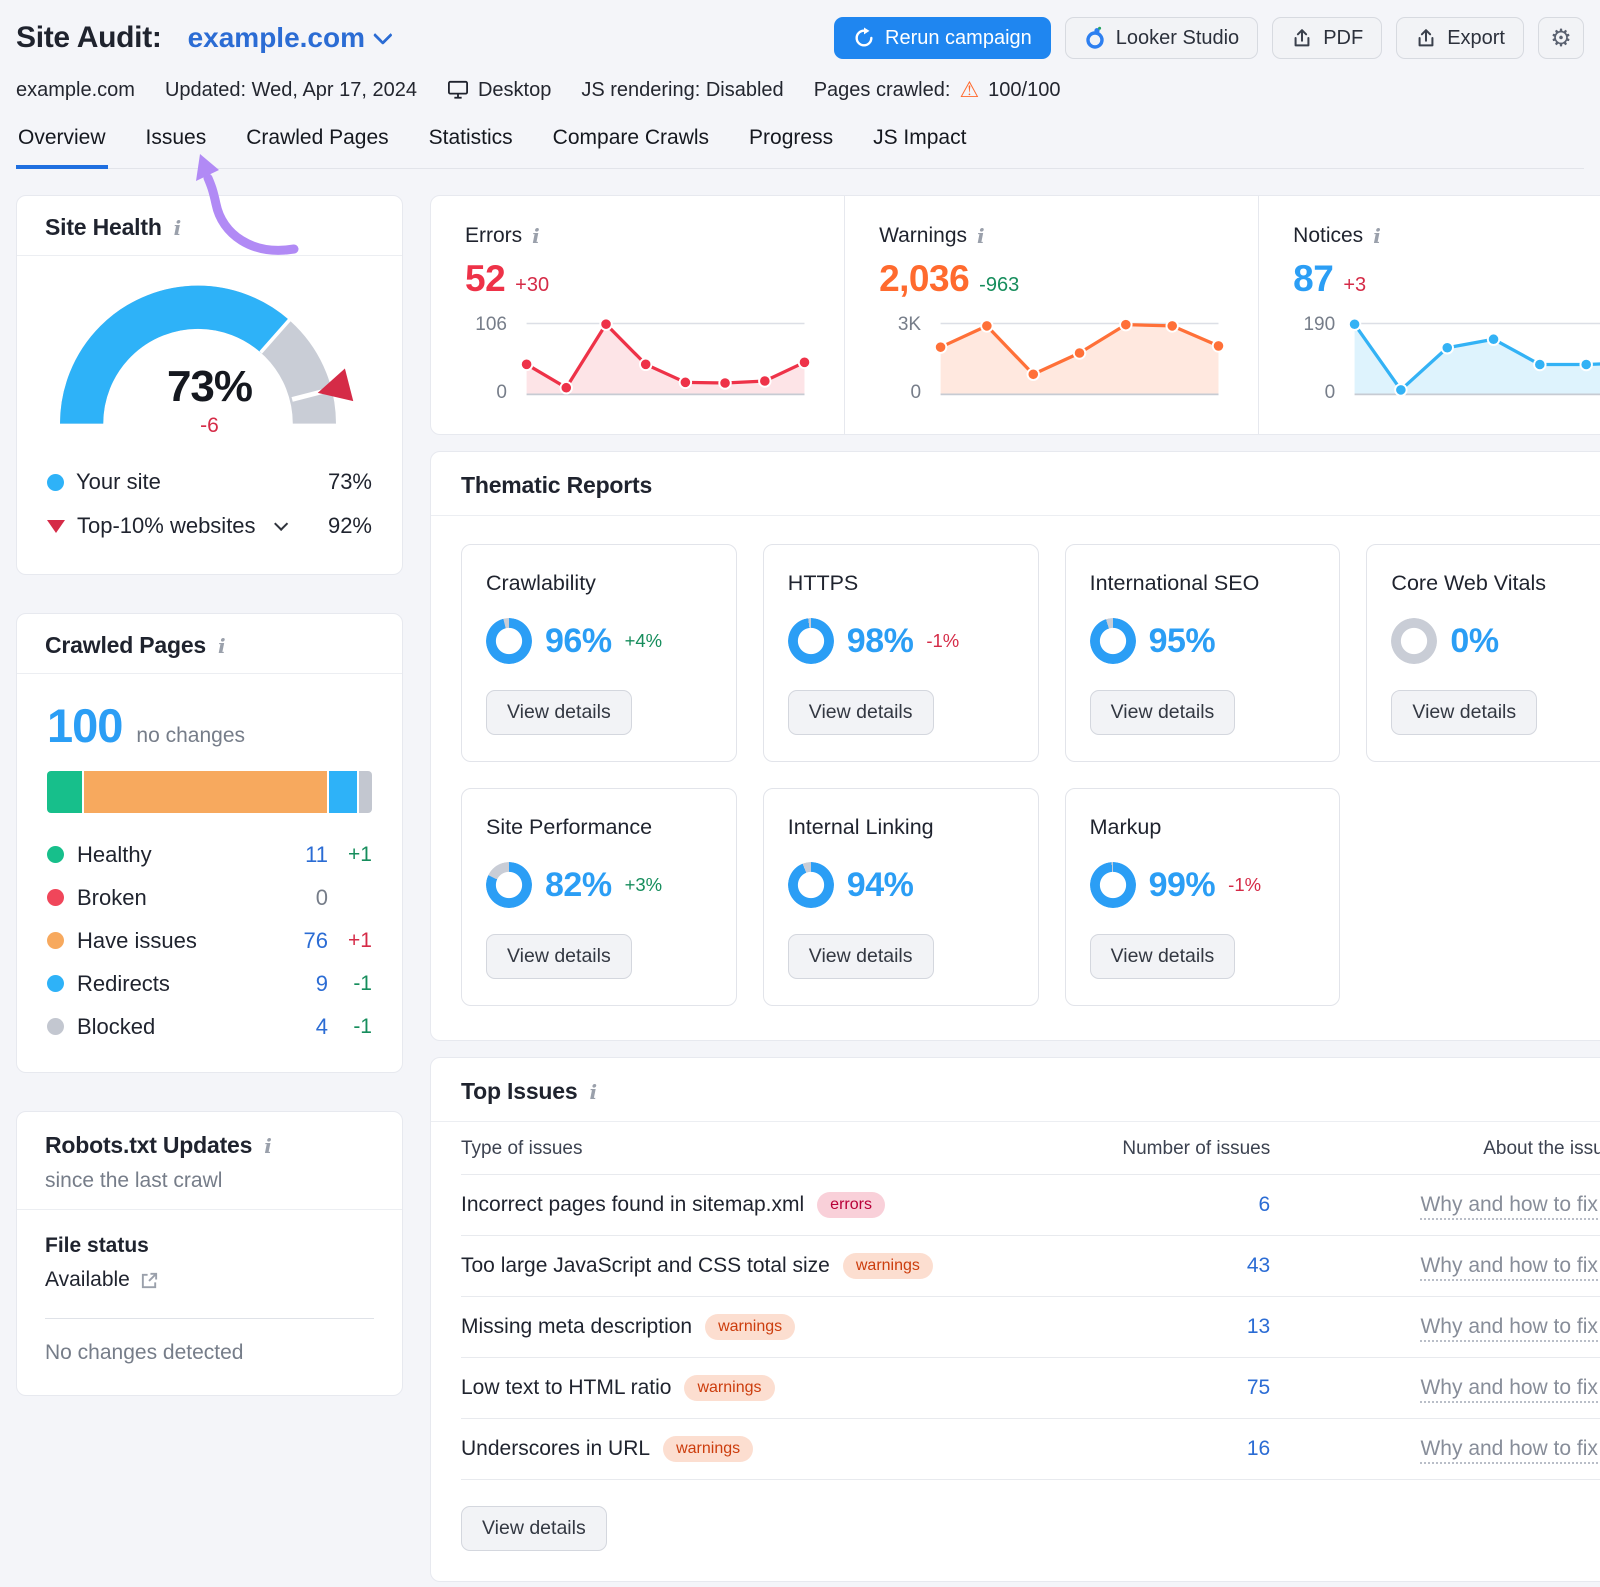  What do you see at coordinates (317, 137) in the screenshot?
I see `tab-crawled-pages: Crawled Pages` at bounding box center [317, 137].